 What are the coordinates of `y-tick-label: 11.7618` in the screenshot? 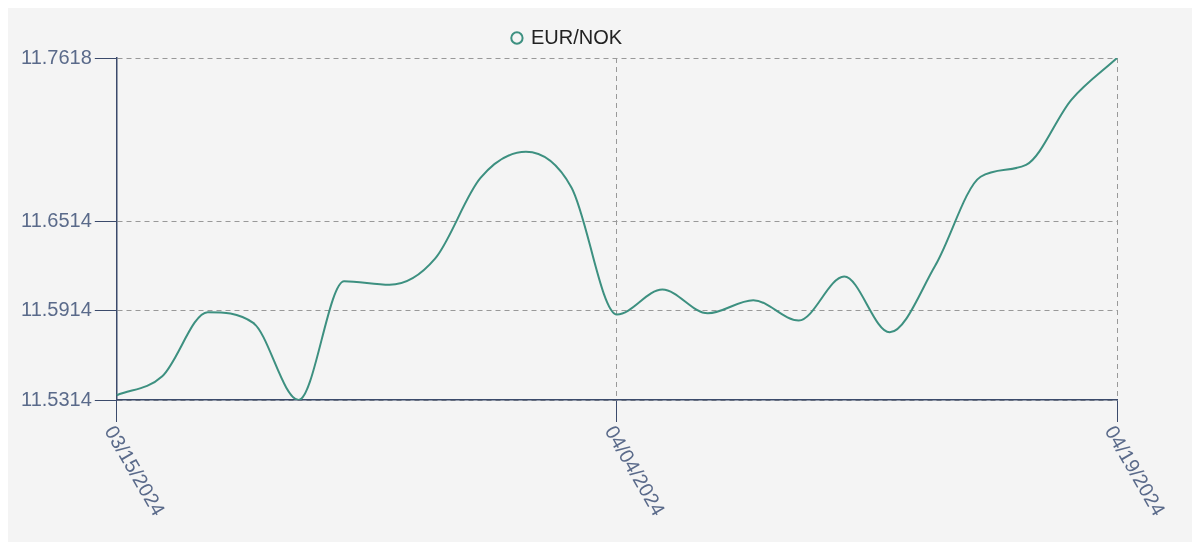 It's located at (56, 56).